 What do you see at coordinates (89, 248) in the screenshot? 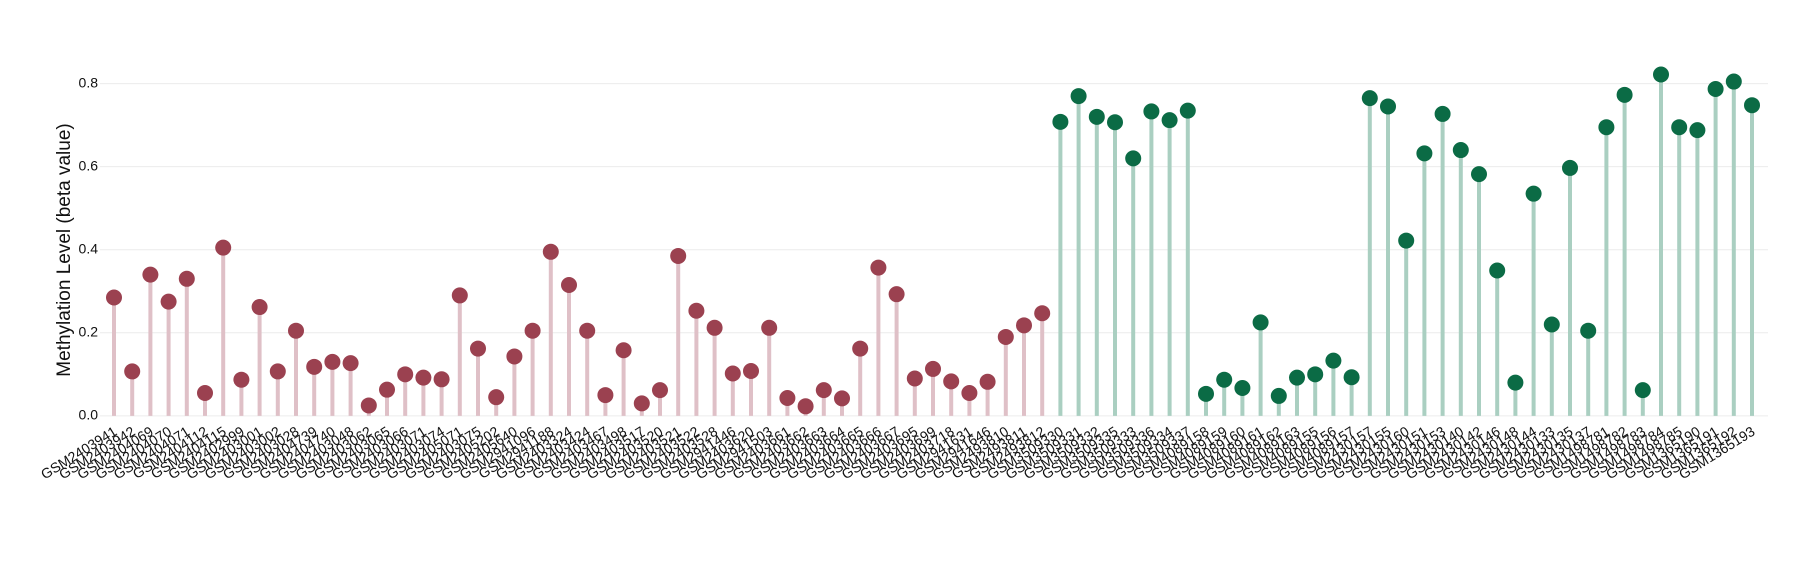
I see `y-tick-label: 0.4` at bounding box center [89, 248].